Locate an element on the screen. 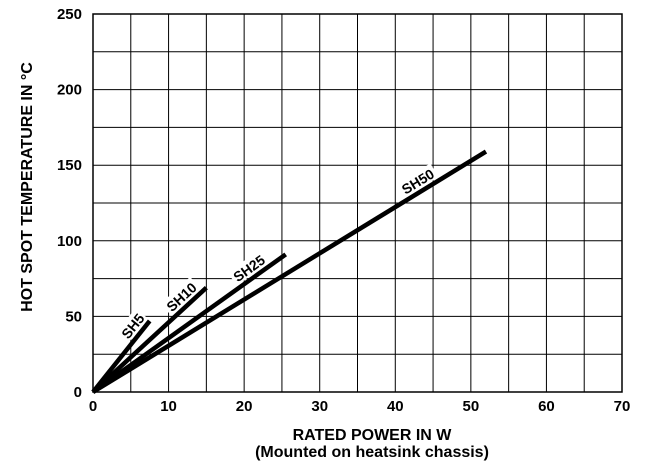  y-tick-label: 150 is located at coordinates (69, 165).